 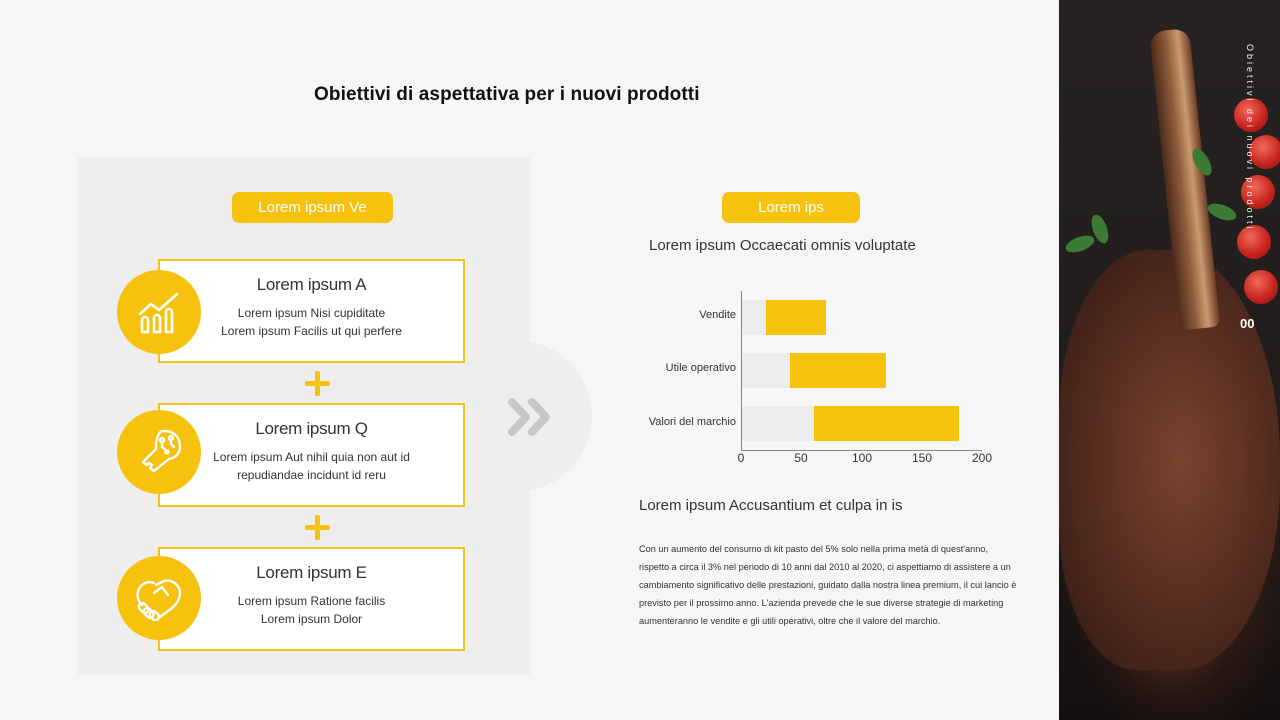 I want to click on card-line: Lorem ipsum Aut nihil quia non aut id, so click(x=311, y=457).